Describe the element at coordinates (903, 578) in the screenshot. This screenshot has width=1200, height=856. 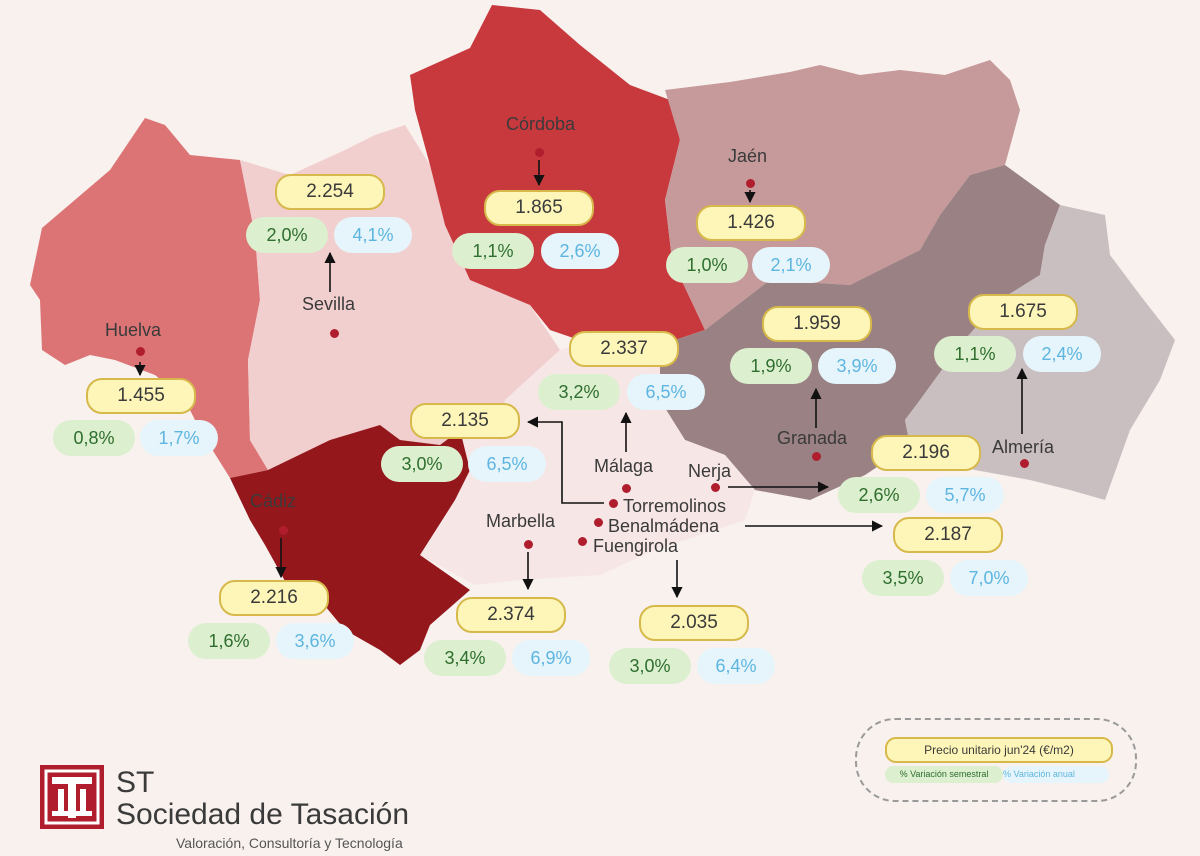
I see `semestral-benalmadena: 3,5%` at that location.